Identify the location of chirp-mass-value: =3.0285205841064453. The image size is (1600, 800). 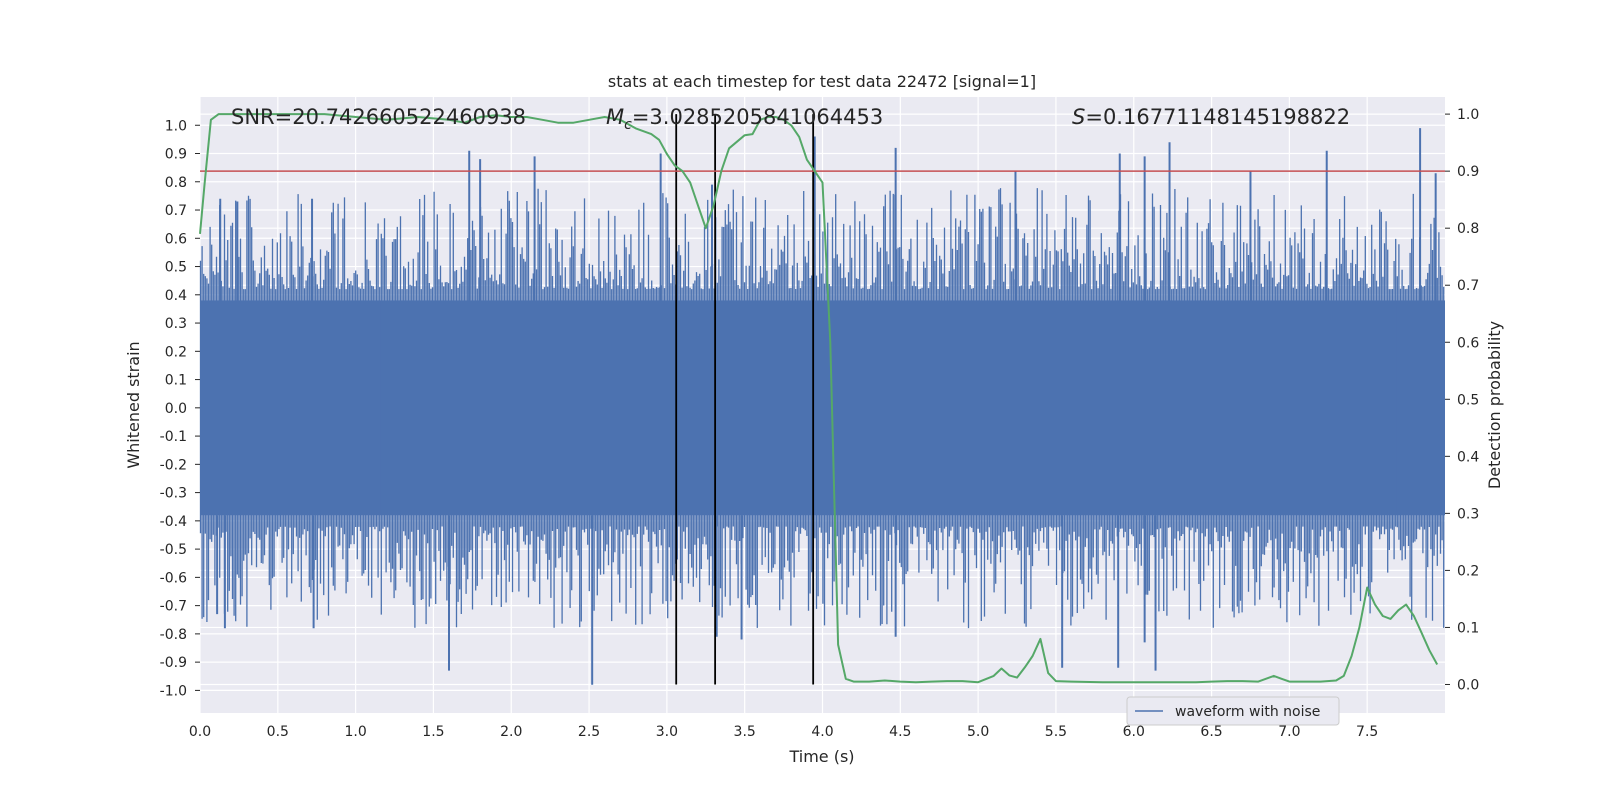
(757, 117).